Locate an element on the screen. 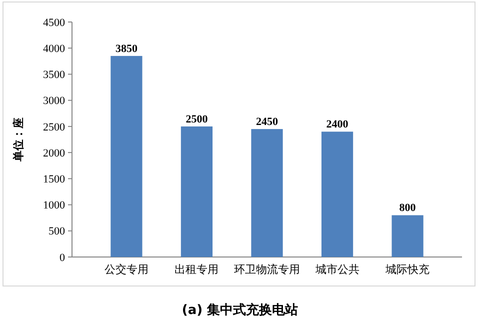  y-tick-label: 2000 is located at coordinates (54, 153).